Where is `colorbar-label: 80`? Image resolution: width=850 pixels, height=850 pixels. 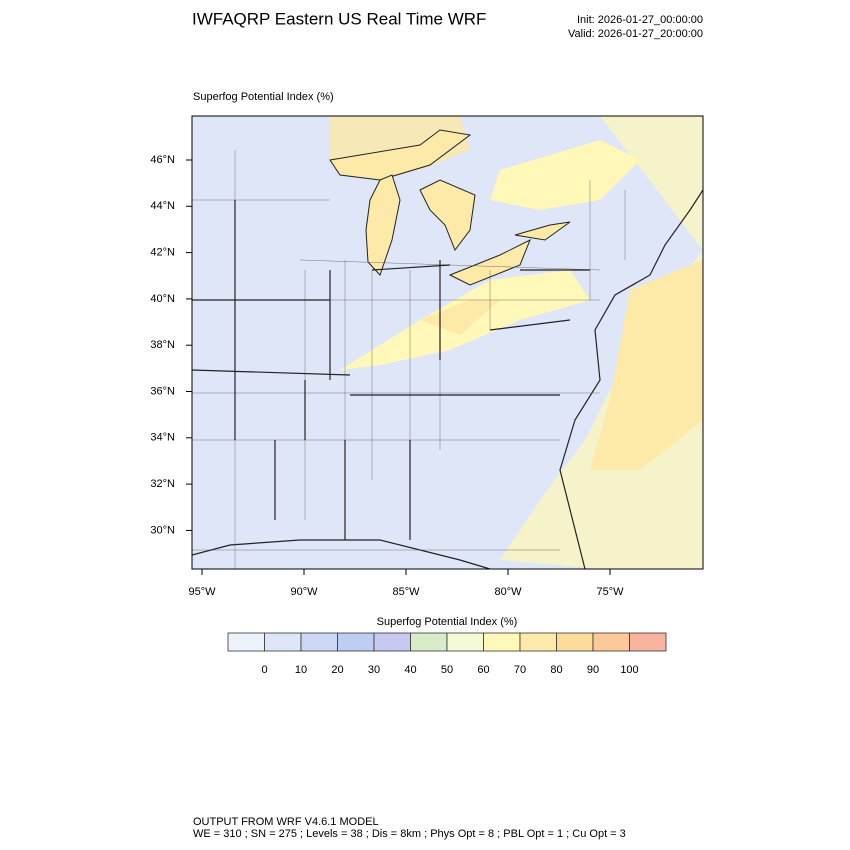 colorbar-label: 80 is located at coordinates (556, 670).